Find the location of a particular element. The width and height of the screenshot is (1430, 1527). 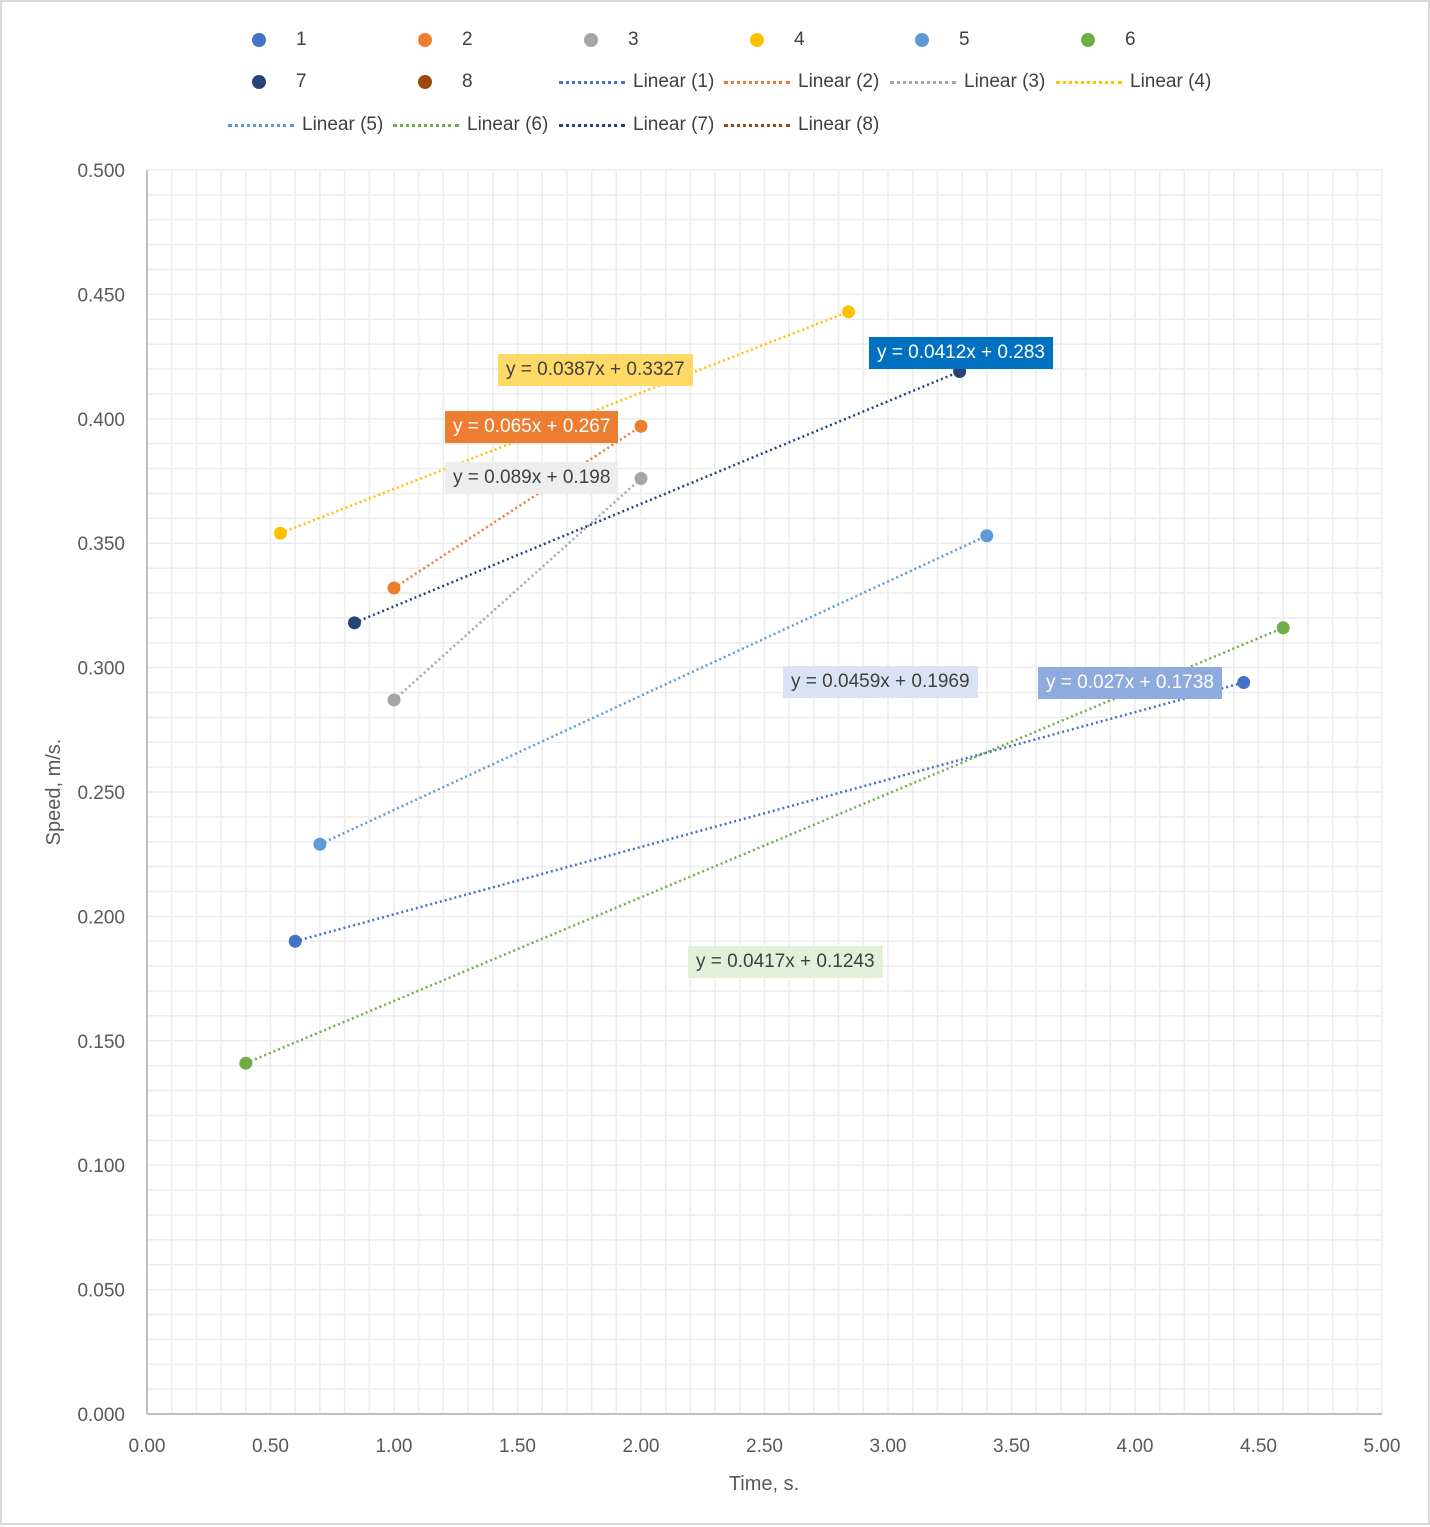

legend-label: Linear (5) is located at coordinates (343, 124).